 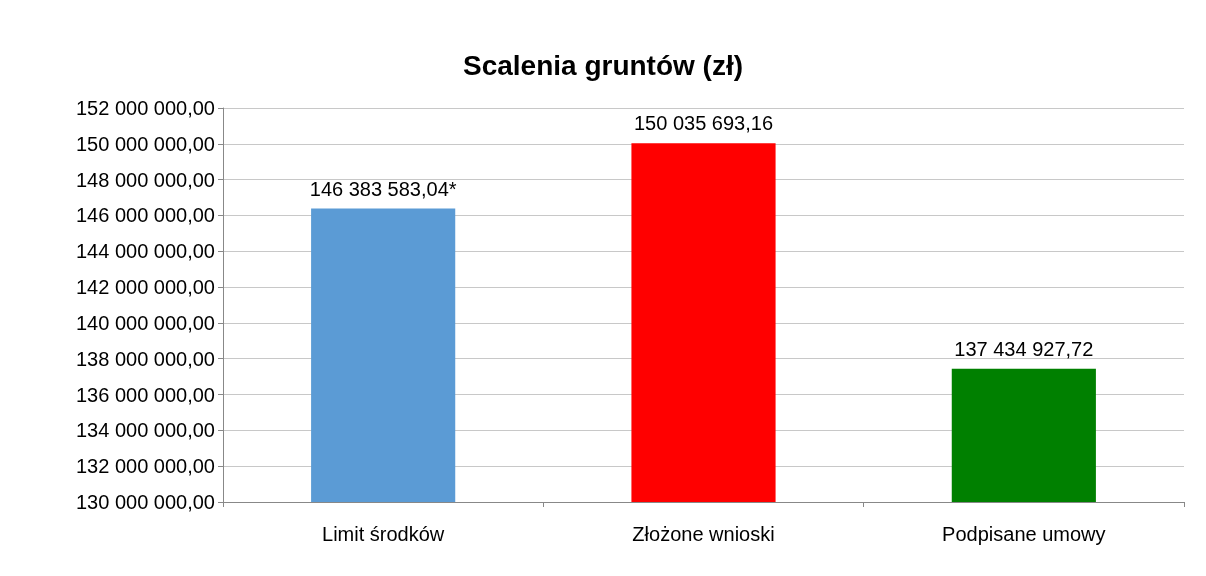 I want to click on y-tick-label: 150 000 000,00, so click(x=145, y=143).